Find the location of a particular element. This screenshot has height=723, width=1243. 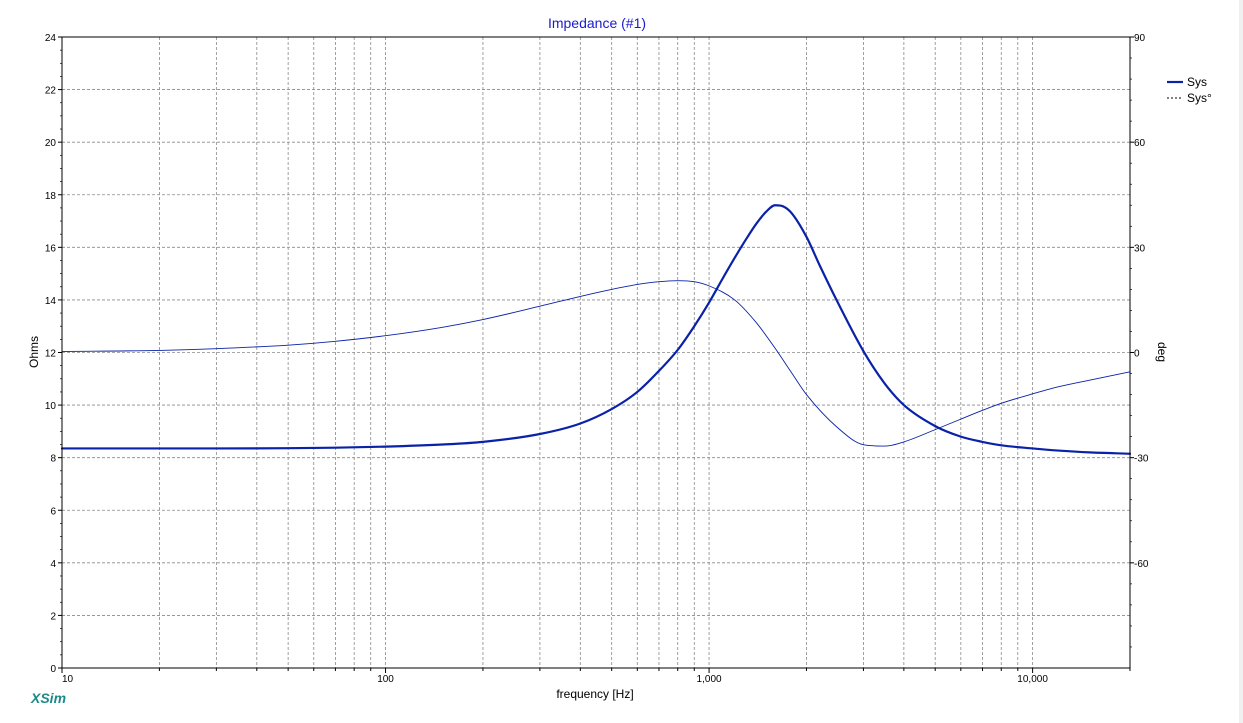

y-tick-label: 2 is located at coordinates (53, 616).